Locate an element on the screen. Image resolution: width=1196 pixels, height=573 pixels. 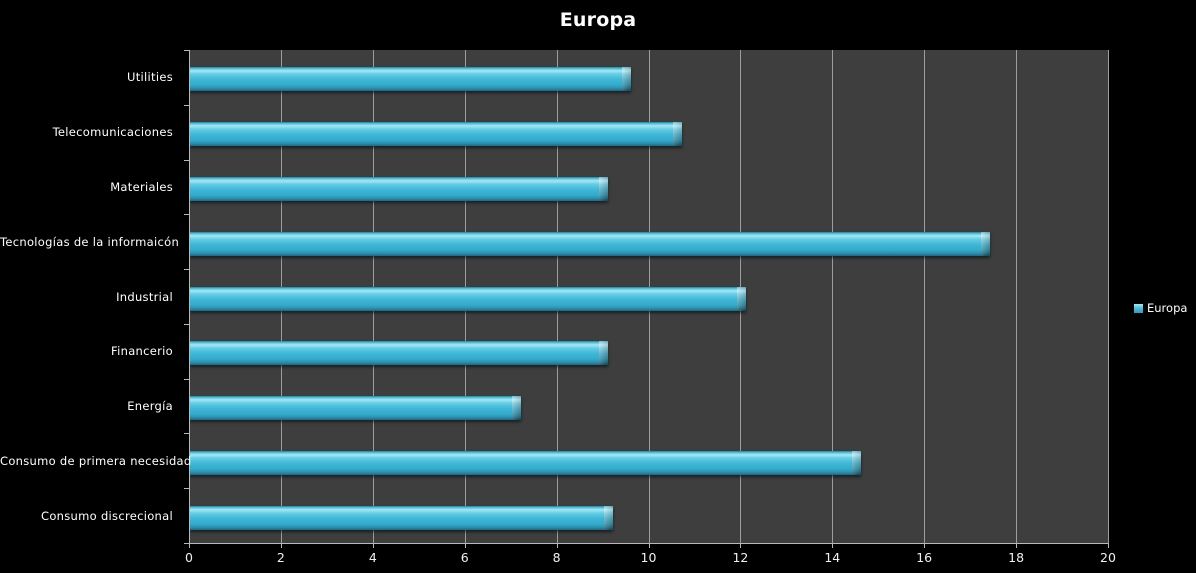
category-label: Telecomunicaciones is located at coordinates (112, 132).